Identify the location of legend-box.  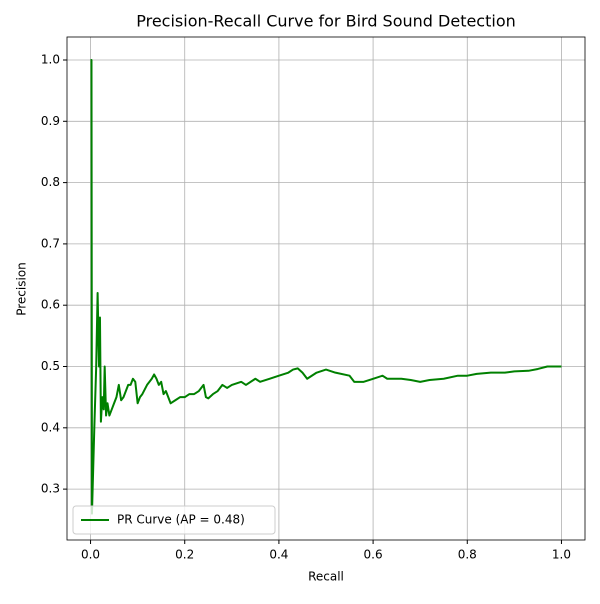
(174, 520).